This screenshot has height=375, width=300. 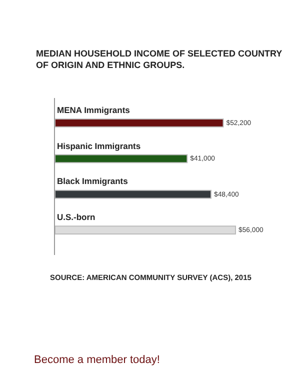 What do you see at coordinates (93, 110) in the screenshot?
I see `y-tick-label: MENA Immigrants` at bounding box center [93, 110].